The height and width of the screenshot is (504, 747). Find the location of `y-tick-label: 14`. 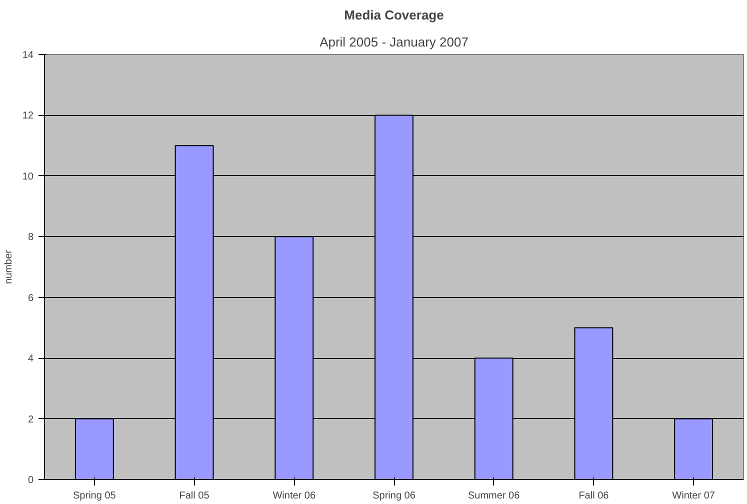

y-tick-label: 14 is located at coordinates (28, 55).